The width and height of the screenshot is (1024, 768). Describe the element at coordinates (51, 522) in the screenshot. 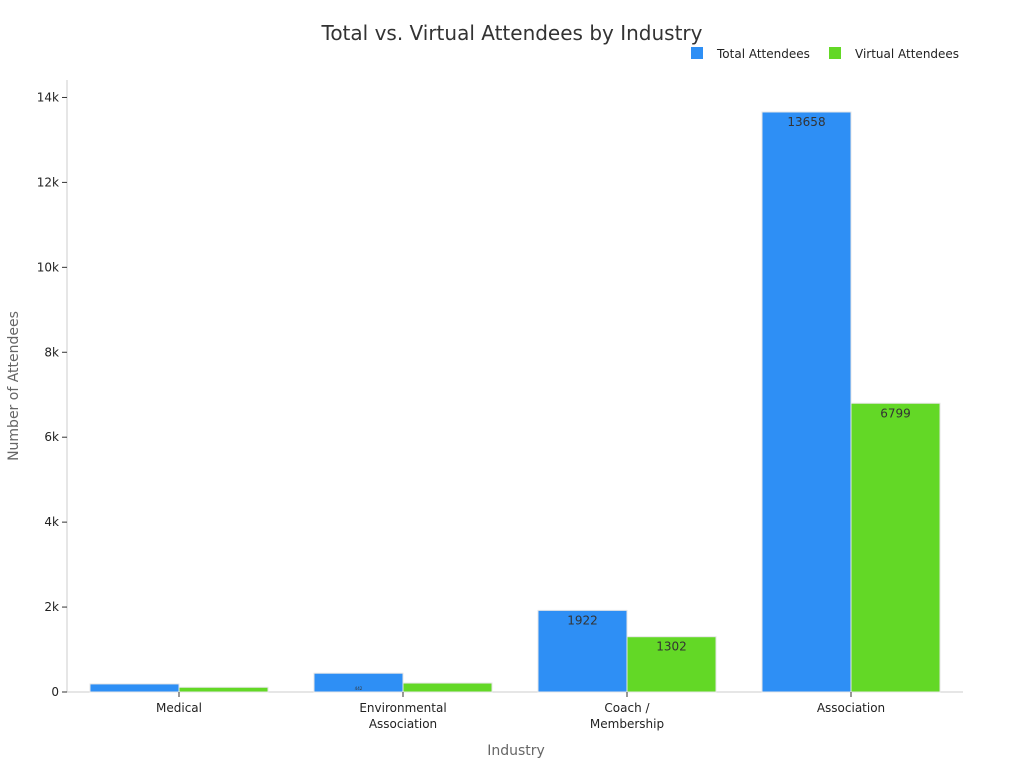

I see `y-tick-label: 4k` at that location.